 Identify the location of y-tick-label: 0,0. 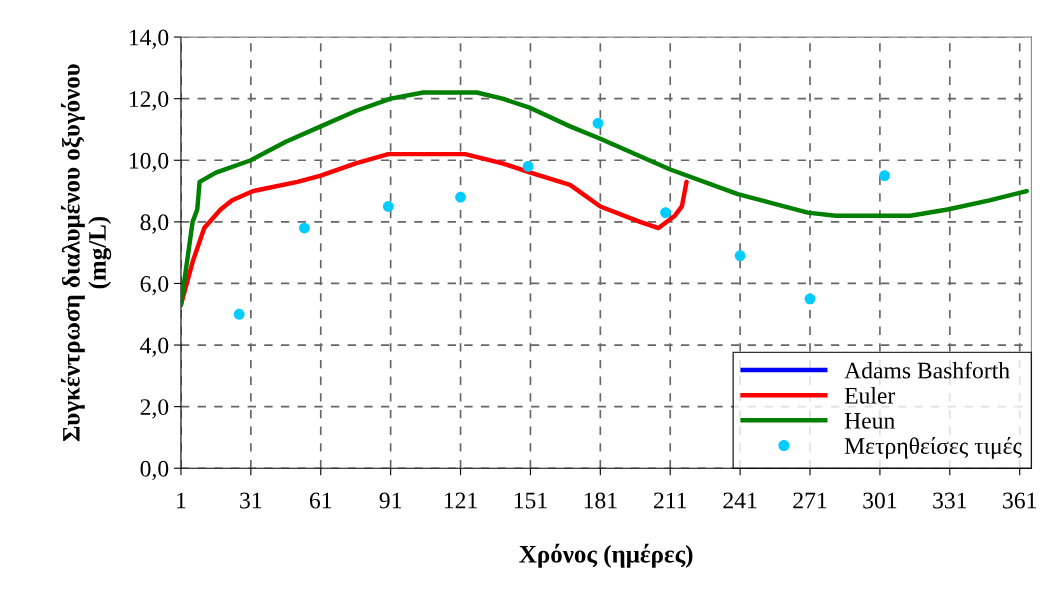
(154, 470).